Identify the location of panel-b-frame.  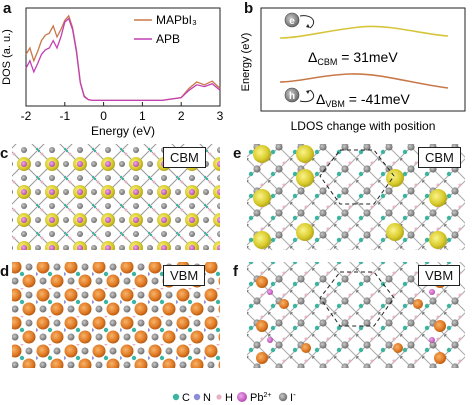
(363, 59).